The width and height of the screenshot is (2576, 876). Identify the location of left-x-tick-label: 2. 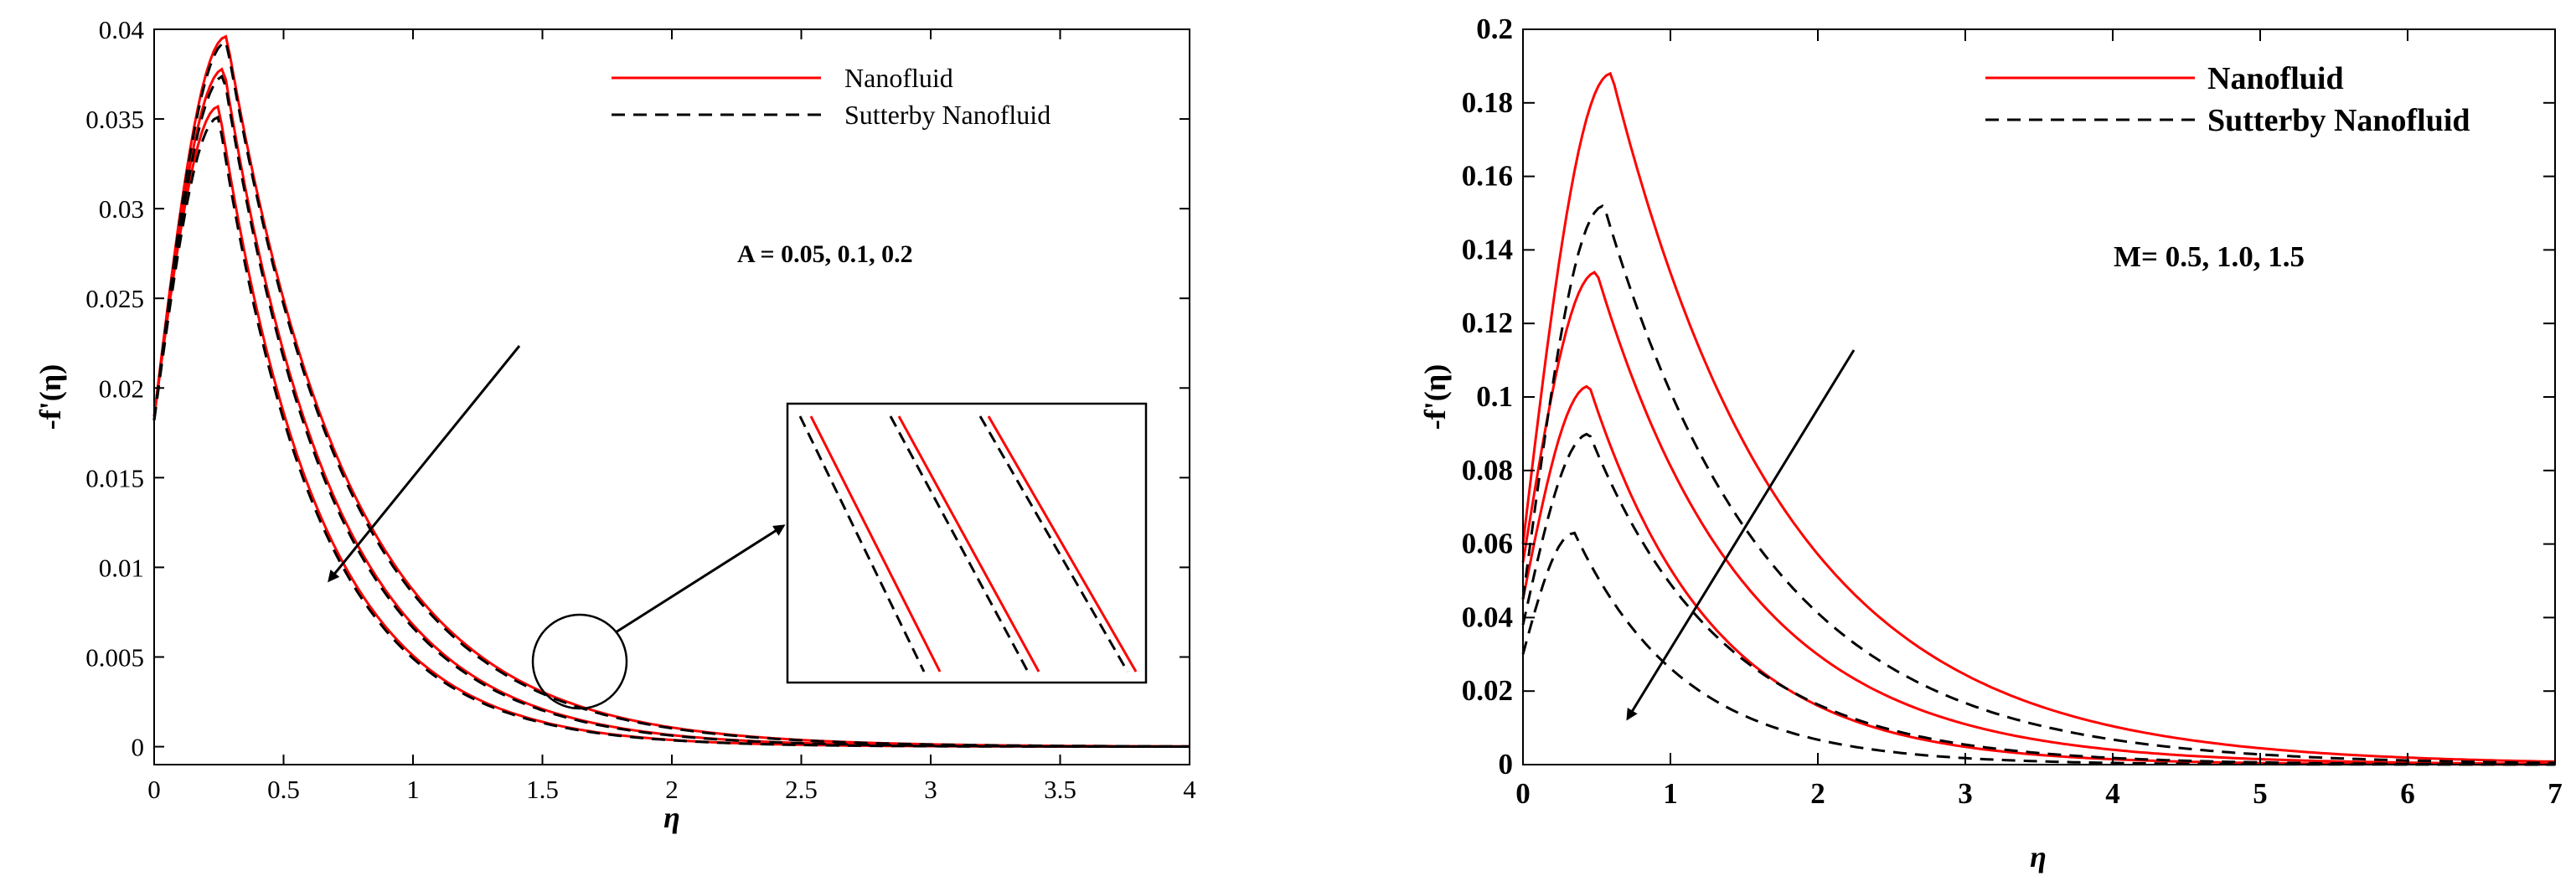
(672, 789).